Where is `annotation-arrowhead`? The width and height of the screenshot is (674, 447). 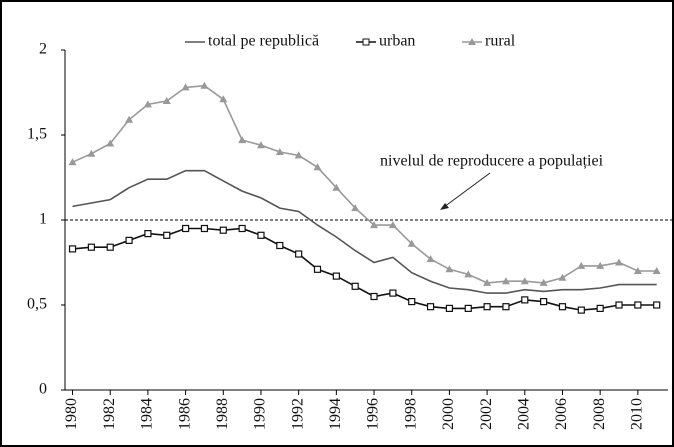
annotation-arrowhead is located at coordinates (444, 206).